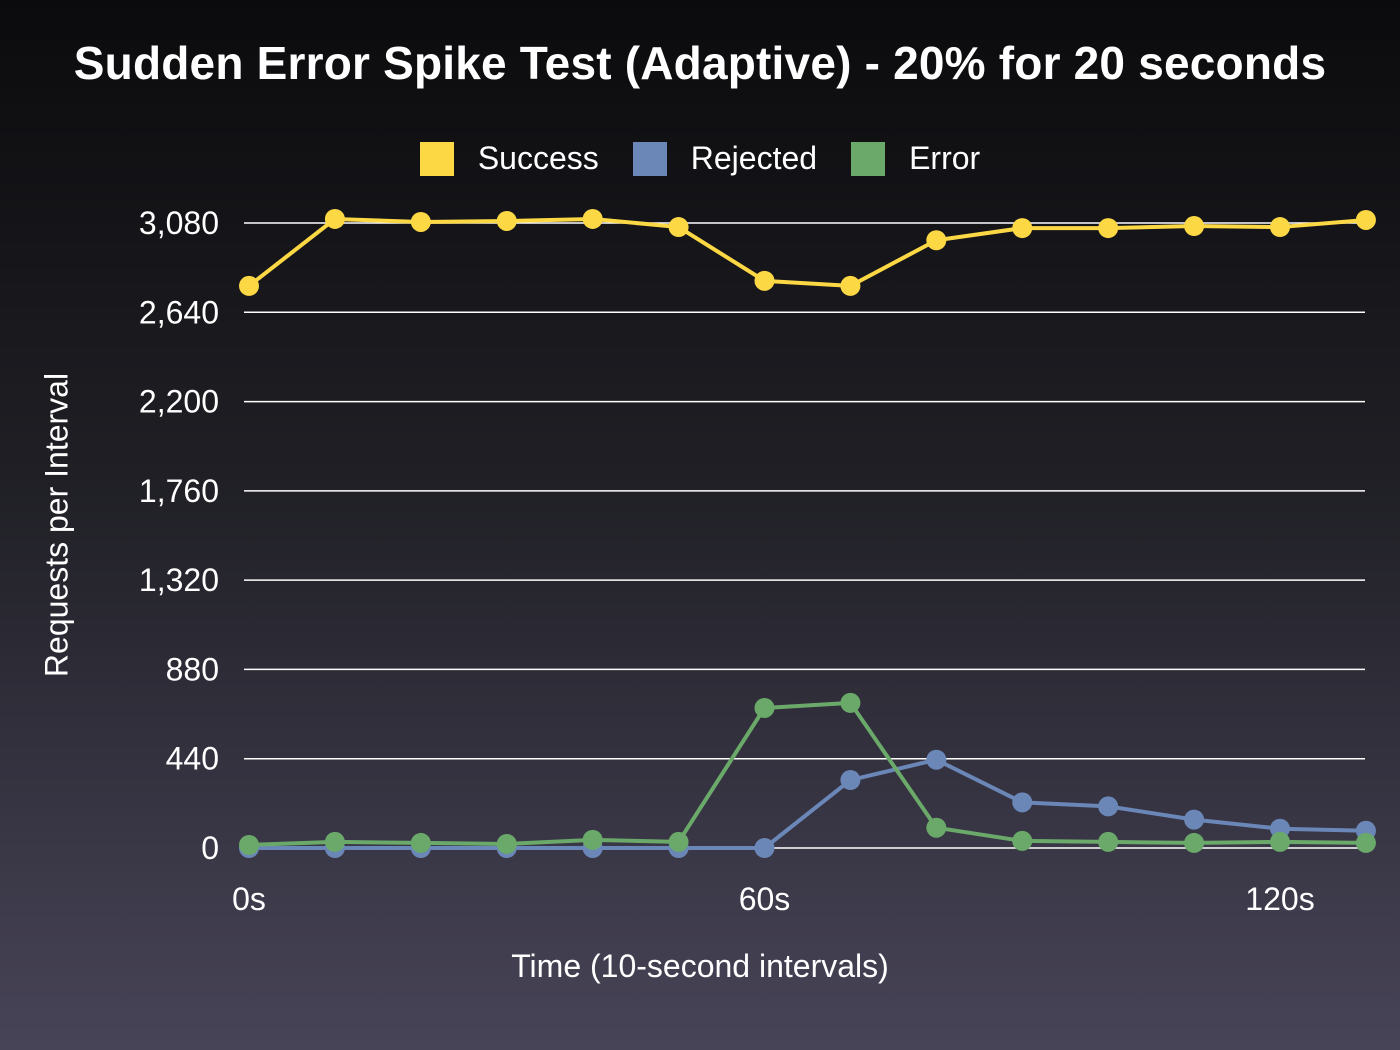 Image resolution: width=1400 pixels, height=1050 pixels. Describe the element at coordinates (649, 158) in the screenshot. I see `legend-swatch-rejected` at that location.